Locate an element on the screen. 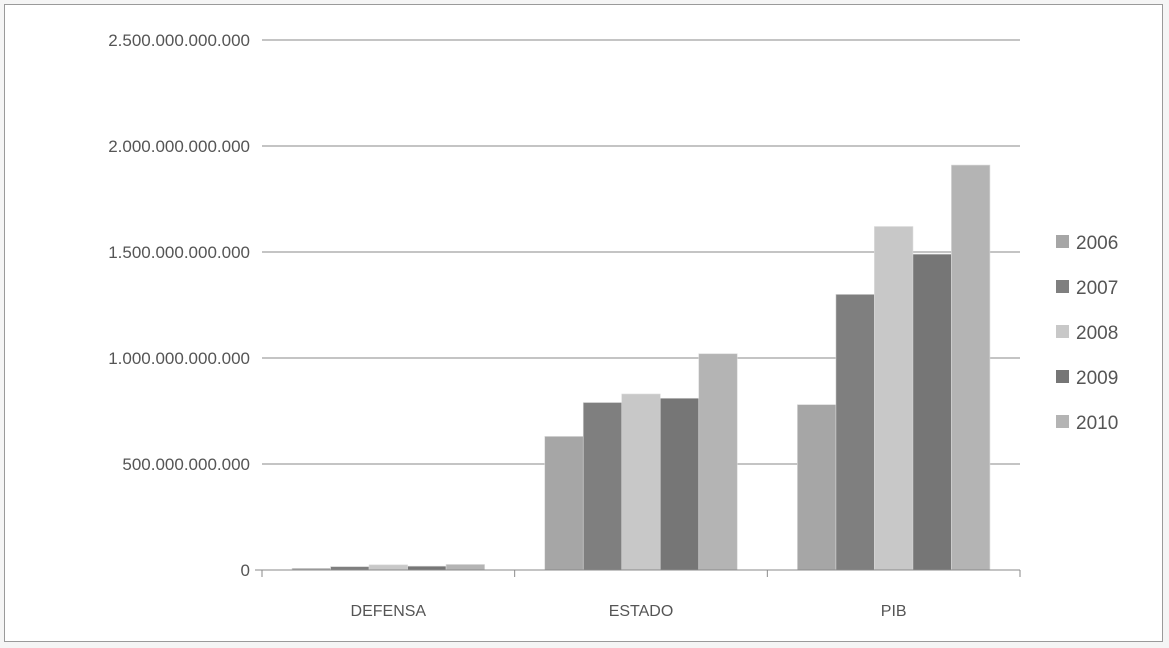  legend-label: 2007 is located at coordinates (1097, 288).